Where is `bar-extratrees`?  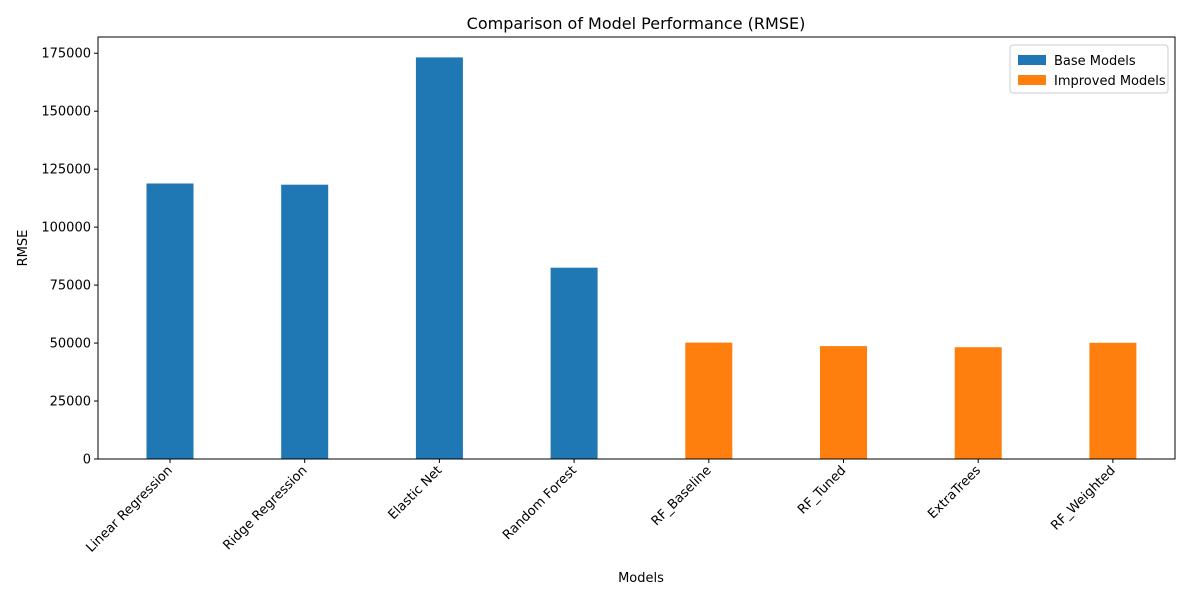 bar-extratrees is located at coordinates (978, 403).